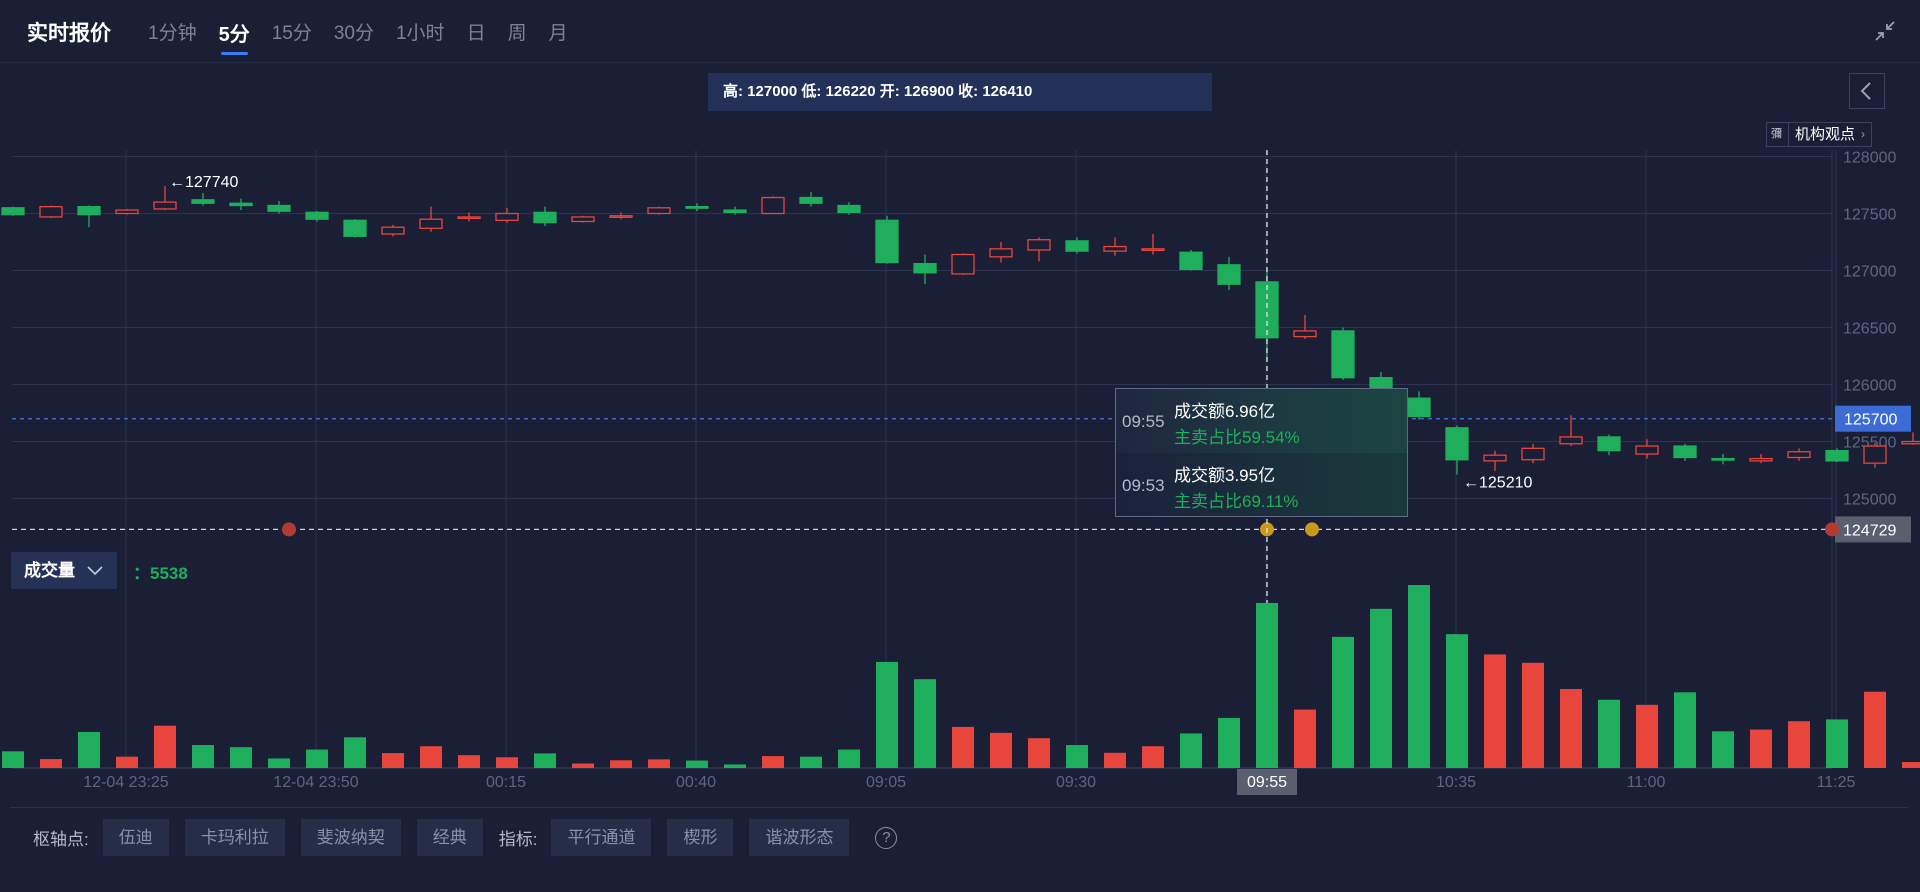 This screenshot has height=892, width=1920. What do you see at coordinates (172, 33) in the screenshot?
I see `tab-1min: 1分钟` at bounding box center [172, 33].